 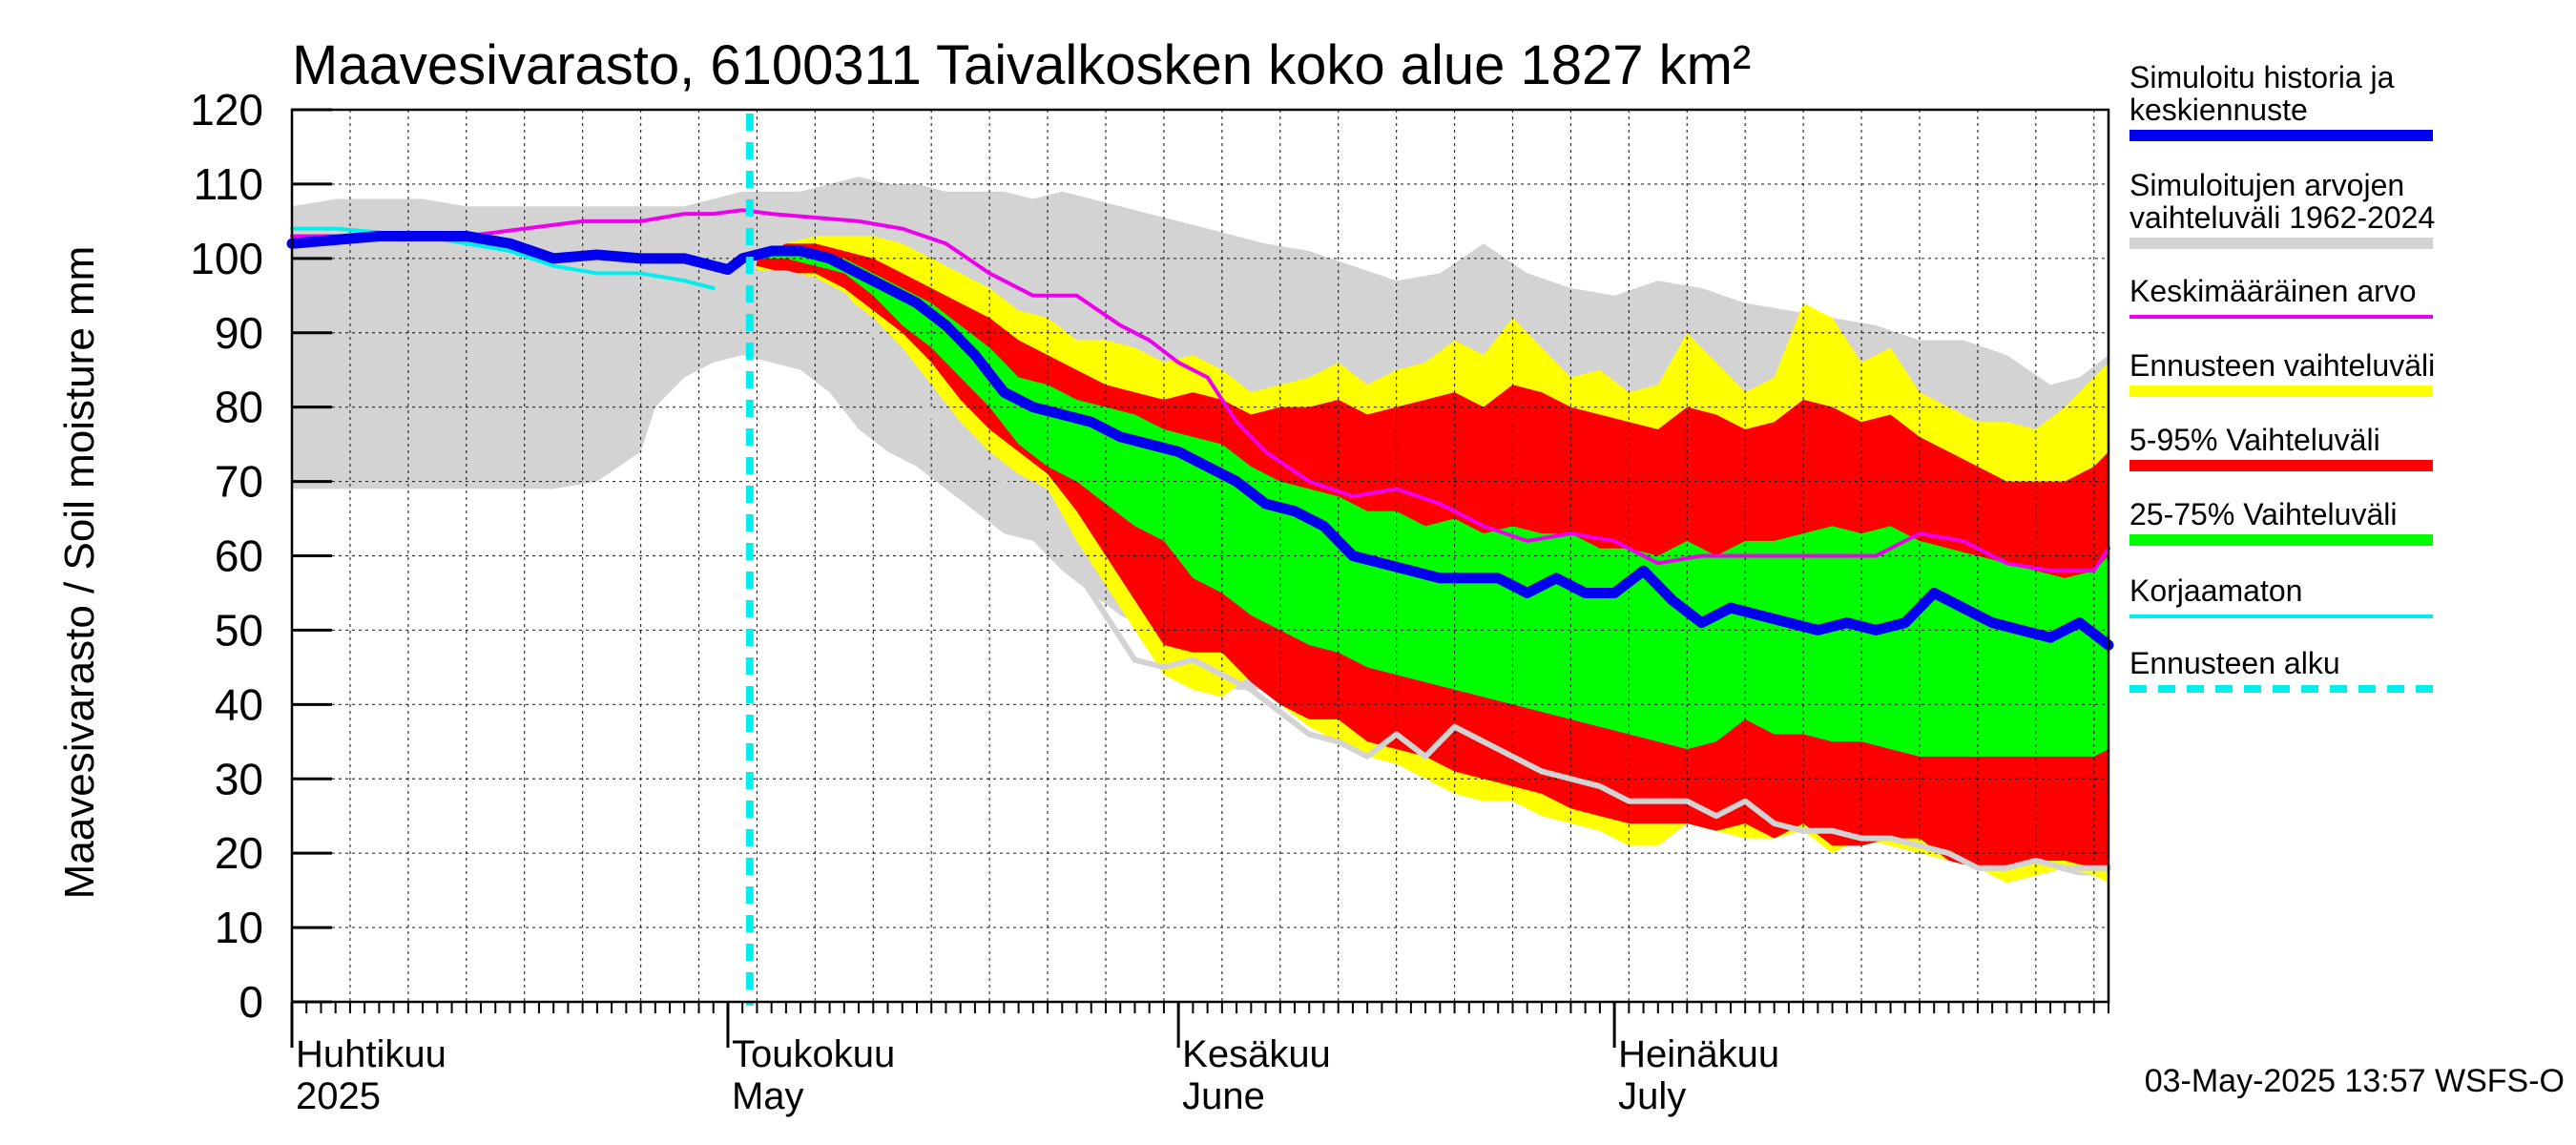 I want to click on legend-item: 5-95% Vaihteluväli, so click(x=2281, y=447).